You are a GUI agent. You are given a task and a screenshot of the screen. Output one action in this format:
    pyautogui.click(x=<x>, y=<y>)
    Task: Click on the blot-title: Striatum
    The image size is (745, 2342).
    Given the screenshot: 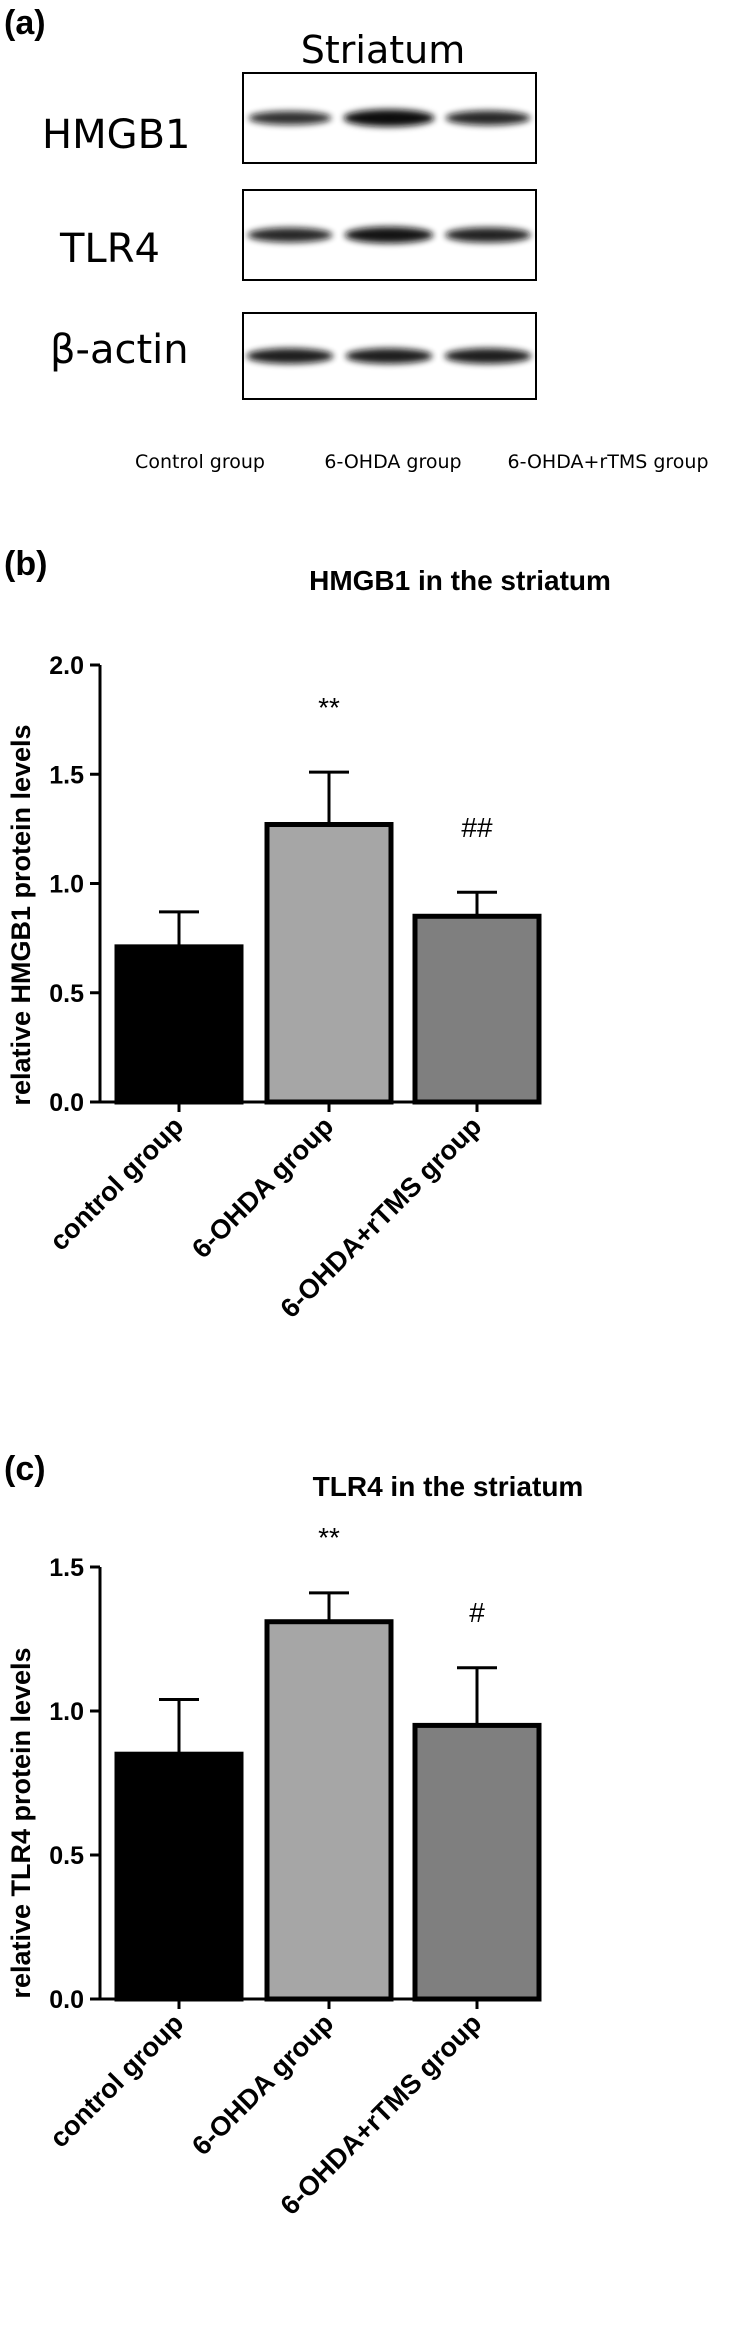 What is the action you would take?
    pyautogui.click(x=383, y=50)
    